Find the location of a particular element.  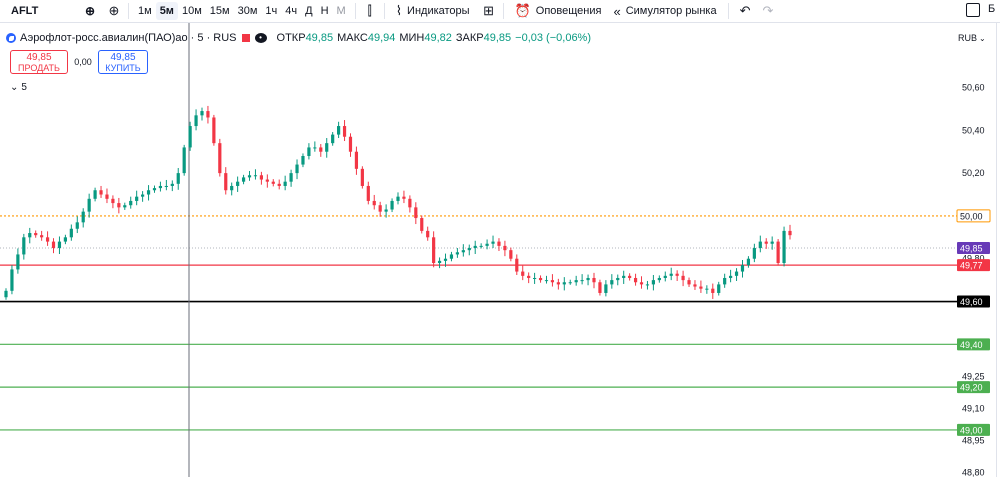

symbol-search: AFLT ⊕ is located at coordinates (51, 11).